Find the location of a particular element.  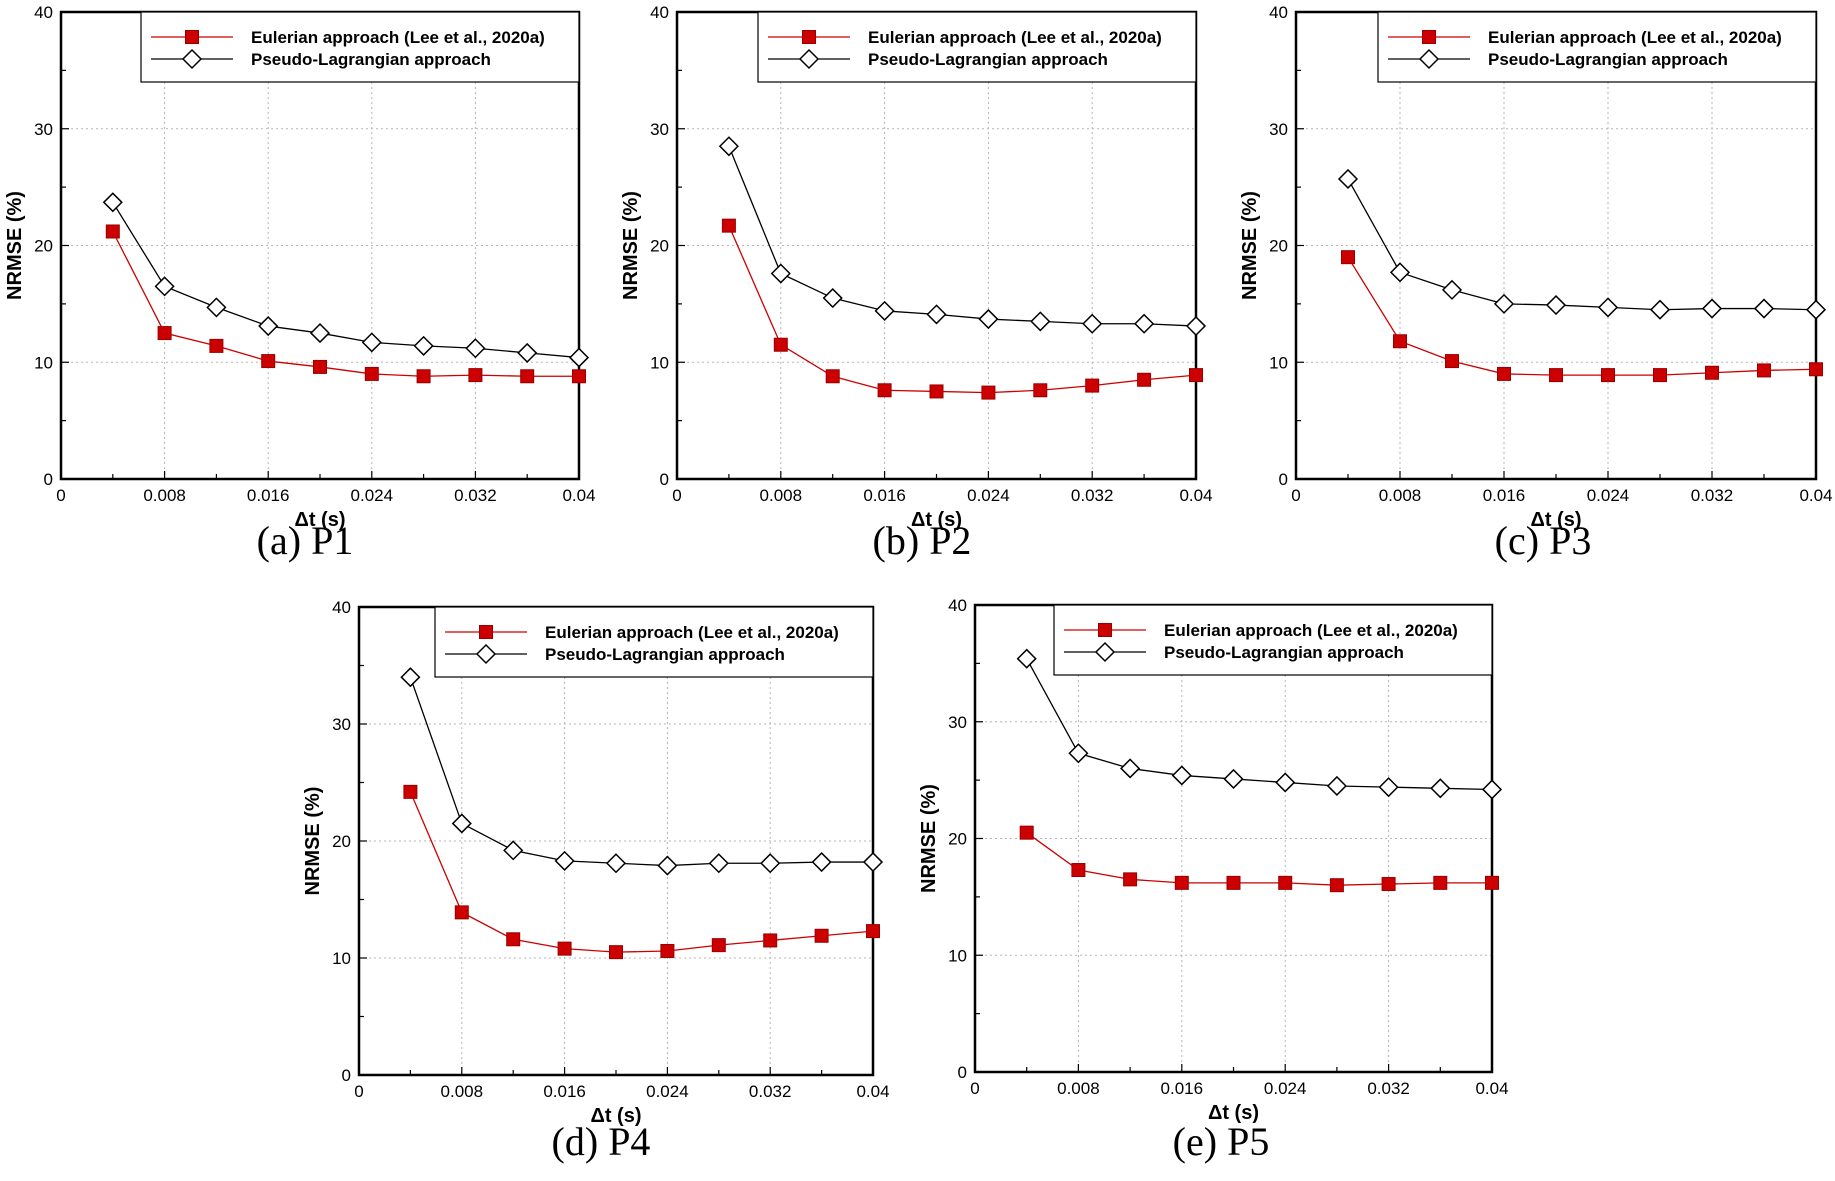

x-axis-title: Δt (s) is located at coordinates (1233, 1113).